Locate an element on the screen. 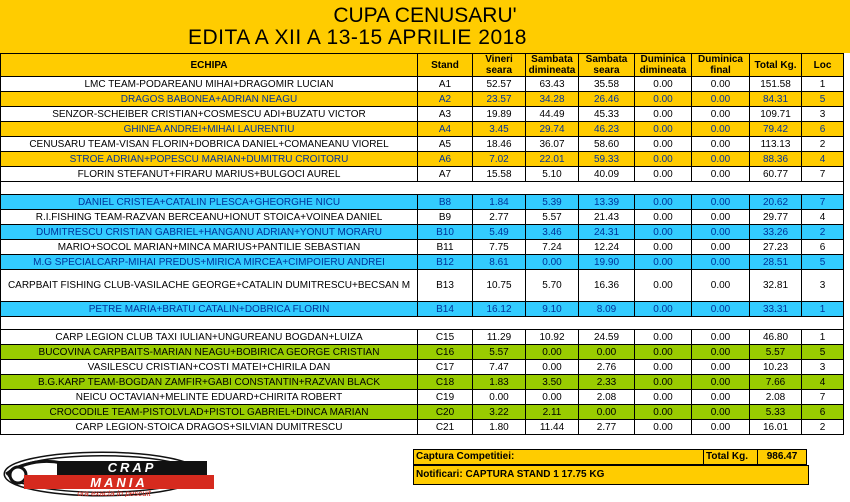 This screenshot has width=850, height=502. sambata-seara-cell: 24.59 is located at coordinates (606, 337).